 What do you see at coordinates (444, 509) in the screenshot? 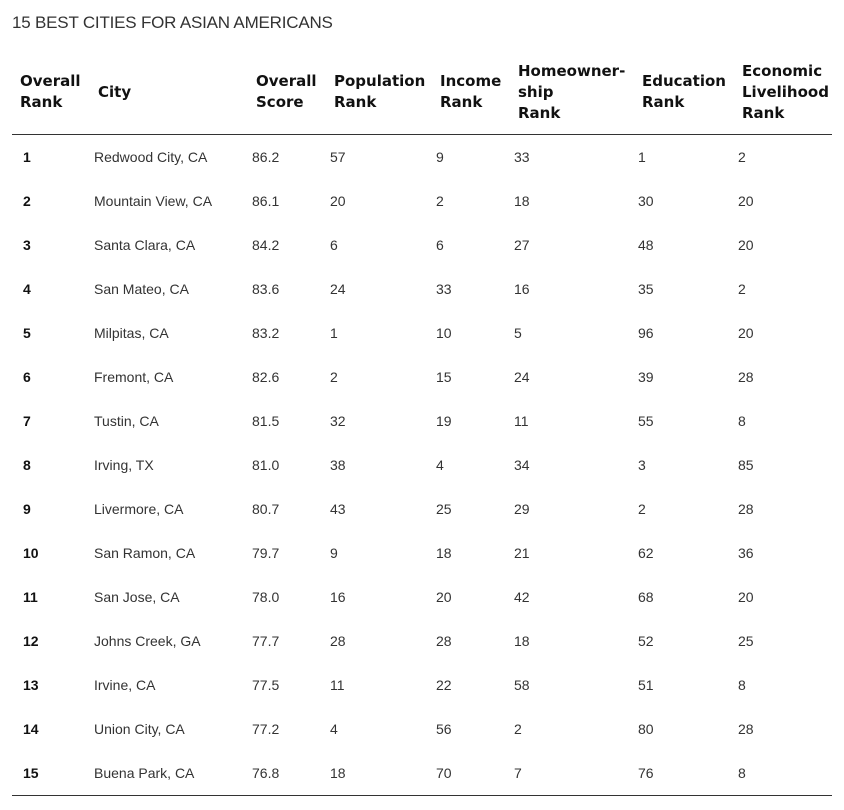
I see `cell-income-rank: 25` at bounding box center [444, 509].